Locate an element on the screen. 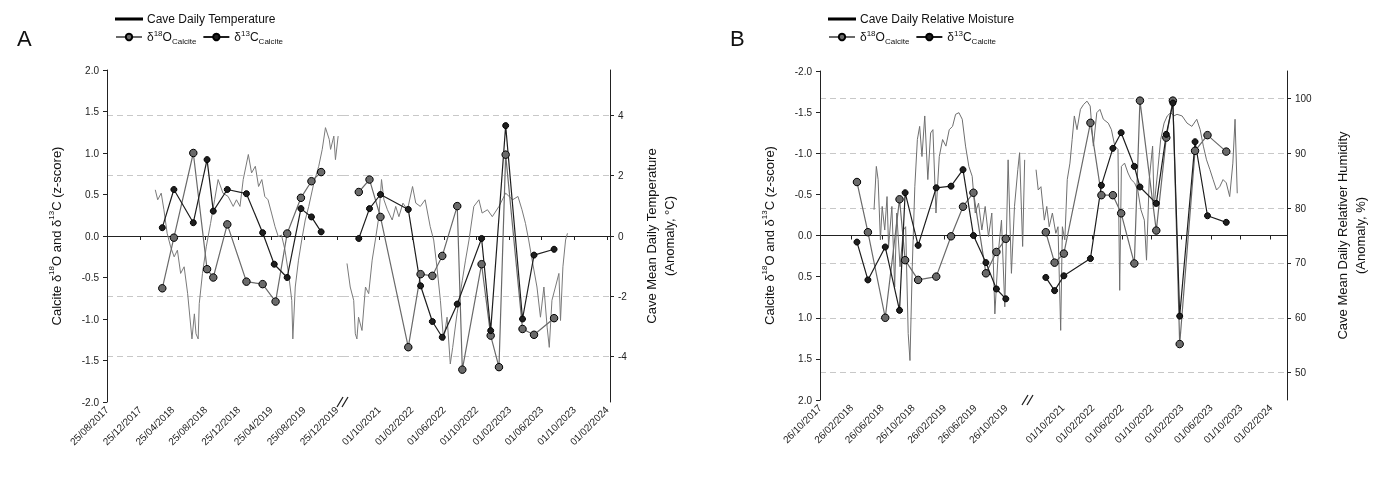 The width and height of the screenshot is (1380, 477). y2-tick-label: 2 is located at coordinates (621, 176).